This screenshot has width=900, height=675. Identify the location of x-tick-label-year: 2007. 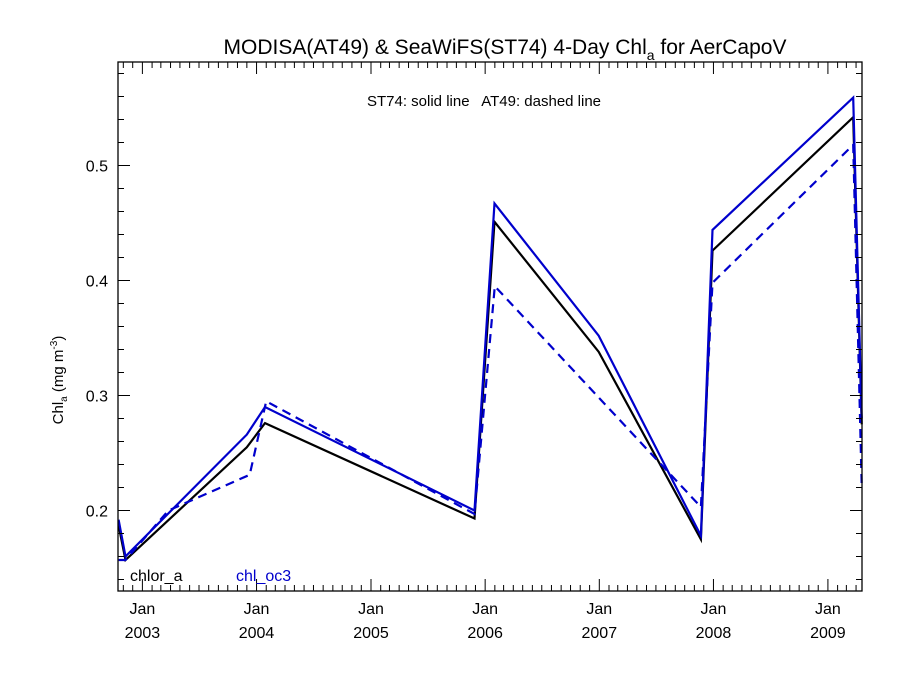
(600, 633).